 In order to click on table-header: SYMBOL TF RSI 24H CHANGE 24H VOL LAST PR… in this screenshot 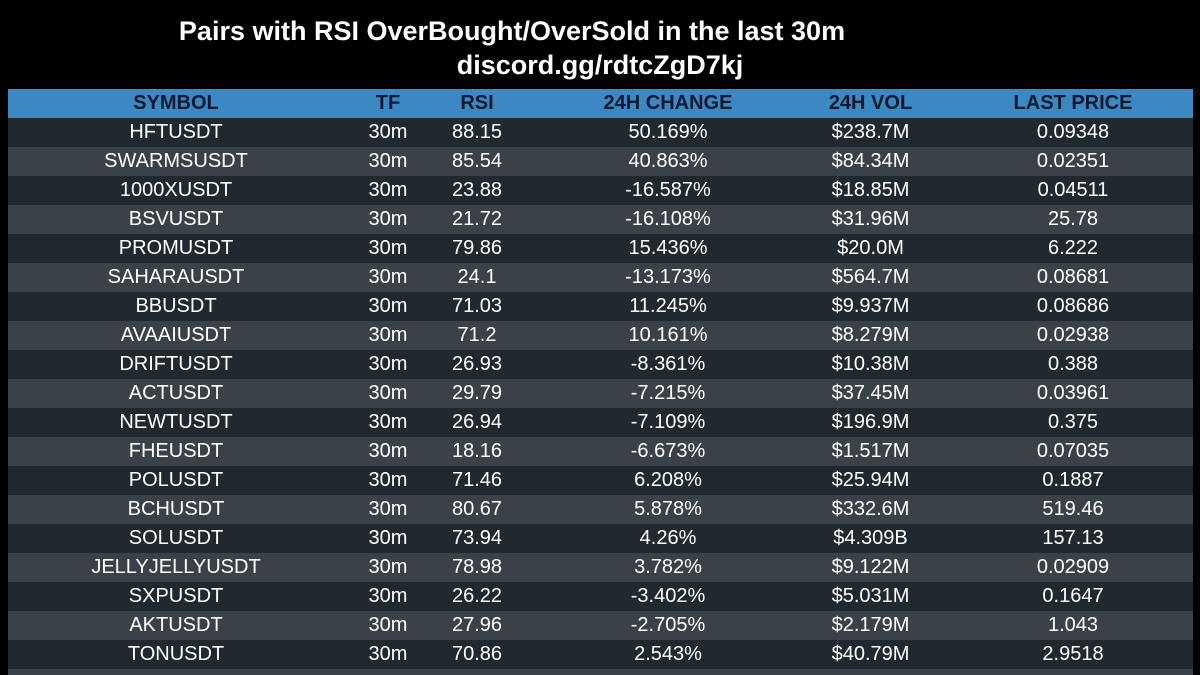, I will do `click(600, 103)`.